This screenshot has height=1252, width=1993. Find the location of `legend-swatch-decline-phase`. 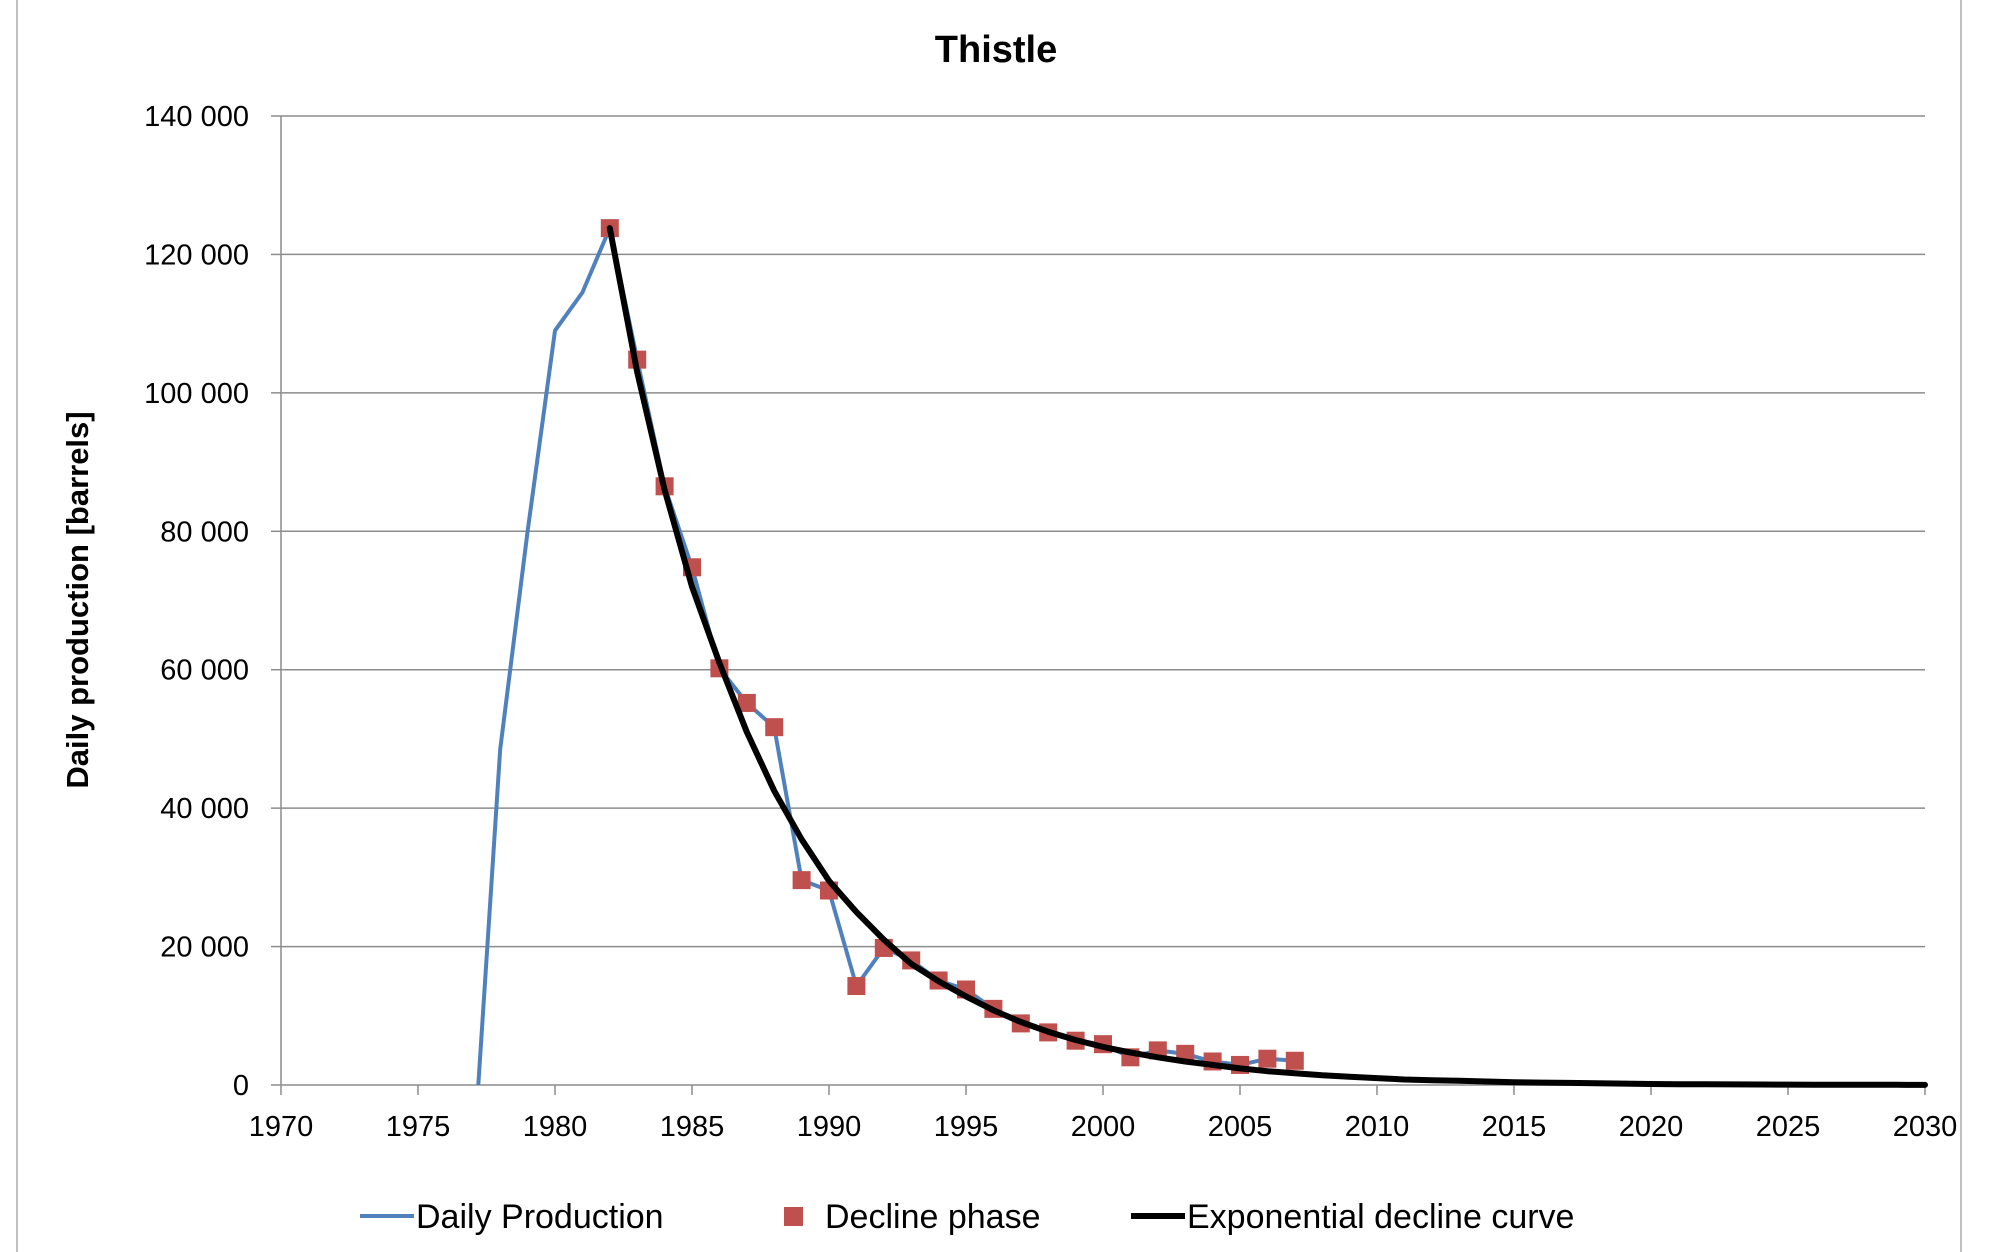

legend-swatch-decline-phase is located at coordinates (793, 1216).